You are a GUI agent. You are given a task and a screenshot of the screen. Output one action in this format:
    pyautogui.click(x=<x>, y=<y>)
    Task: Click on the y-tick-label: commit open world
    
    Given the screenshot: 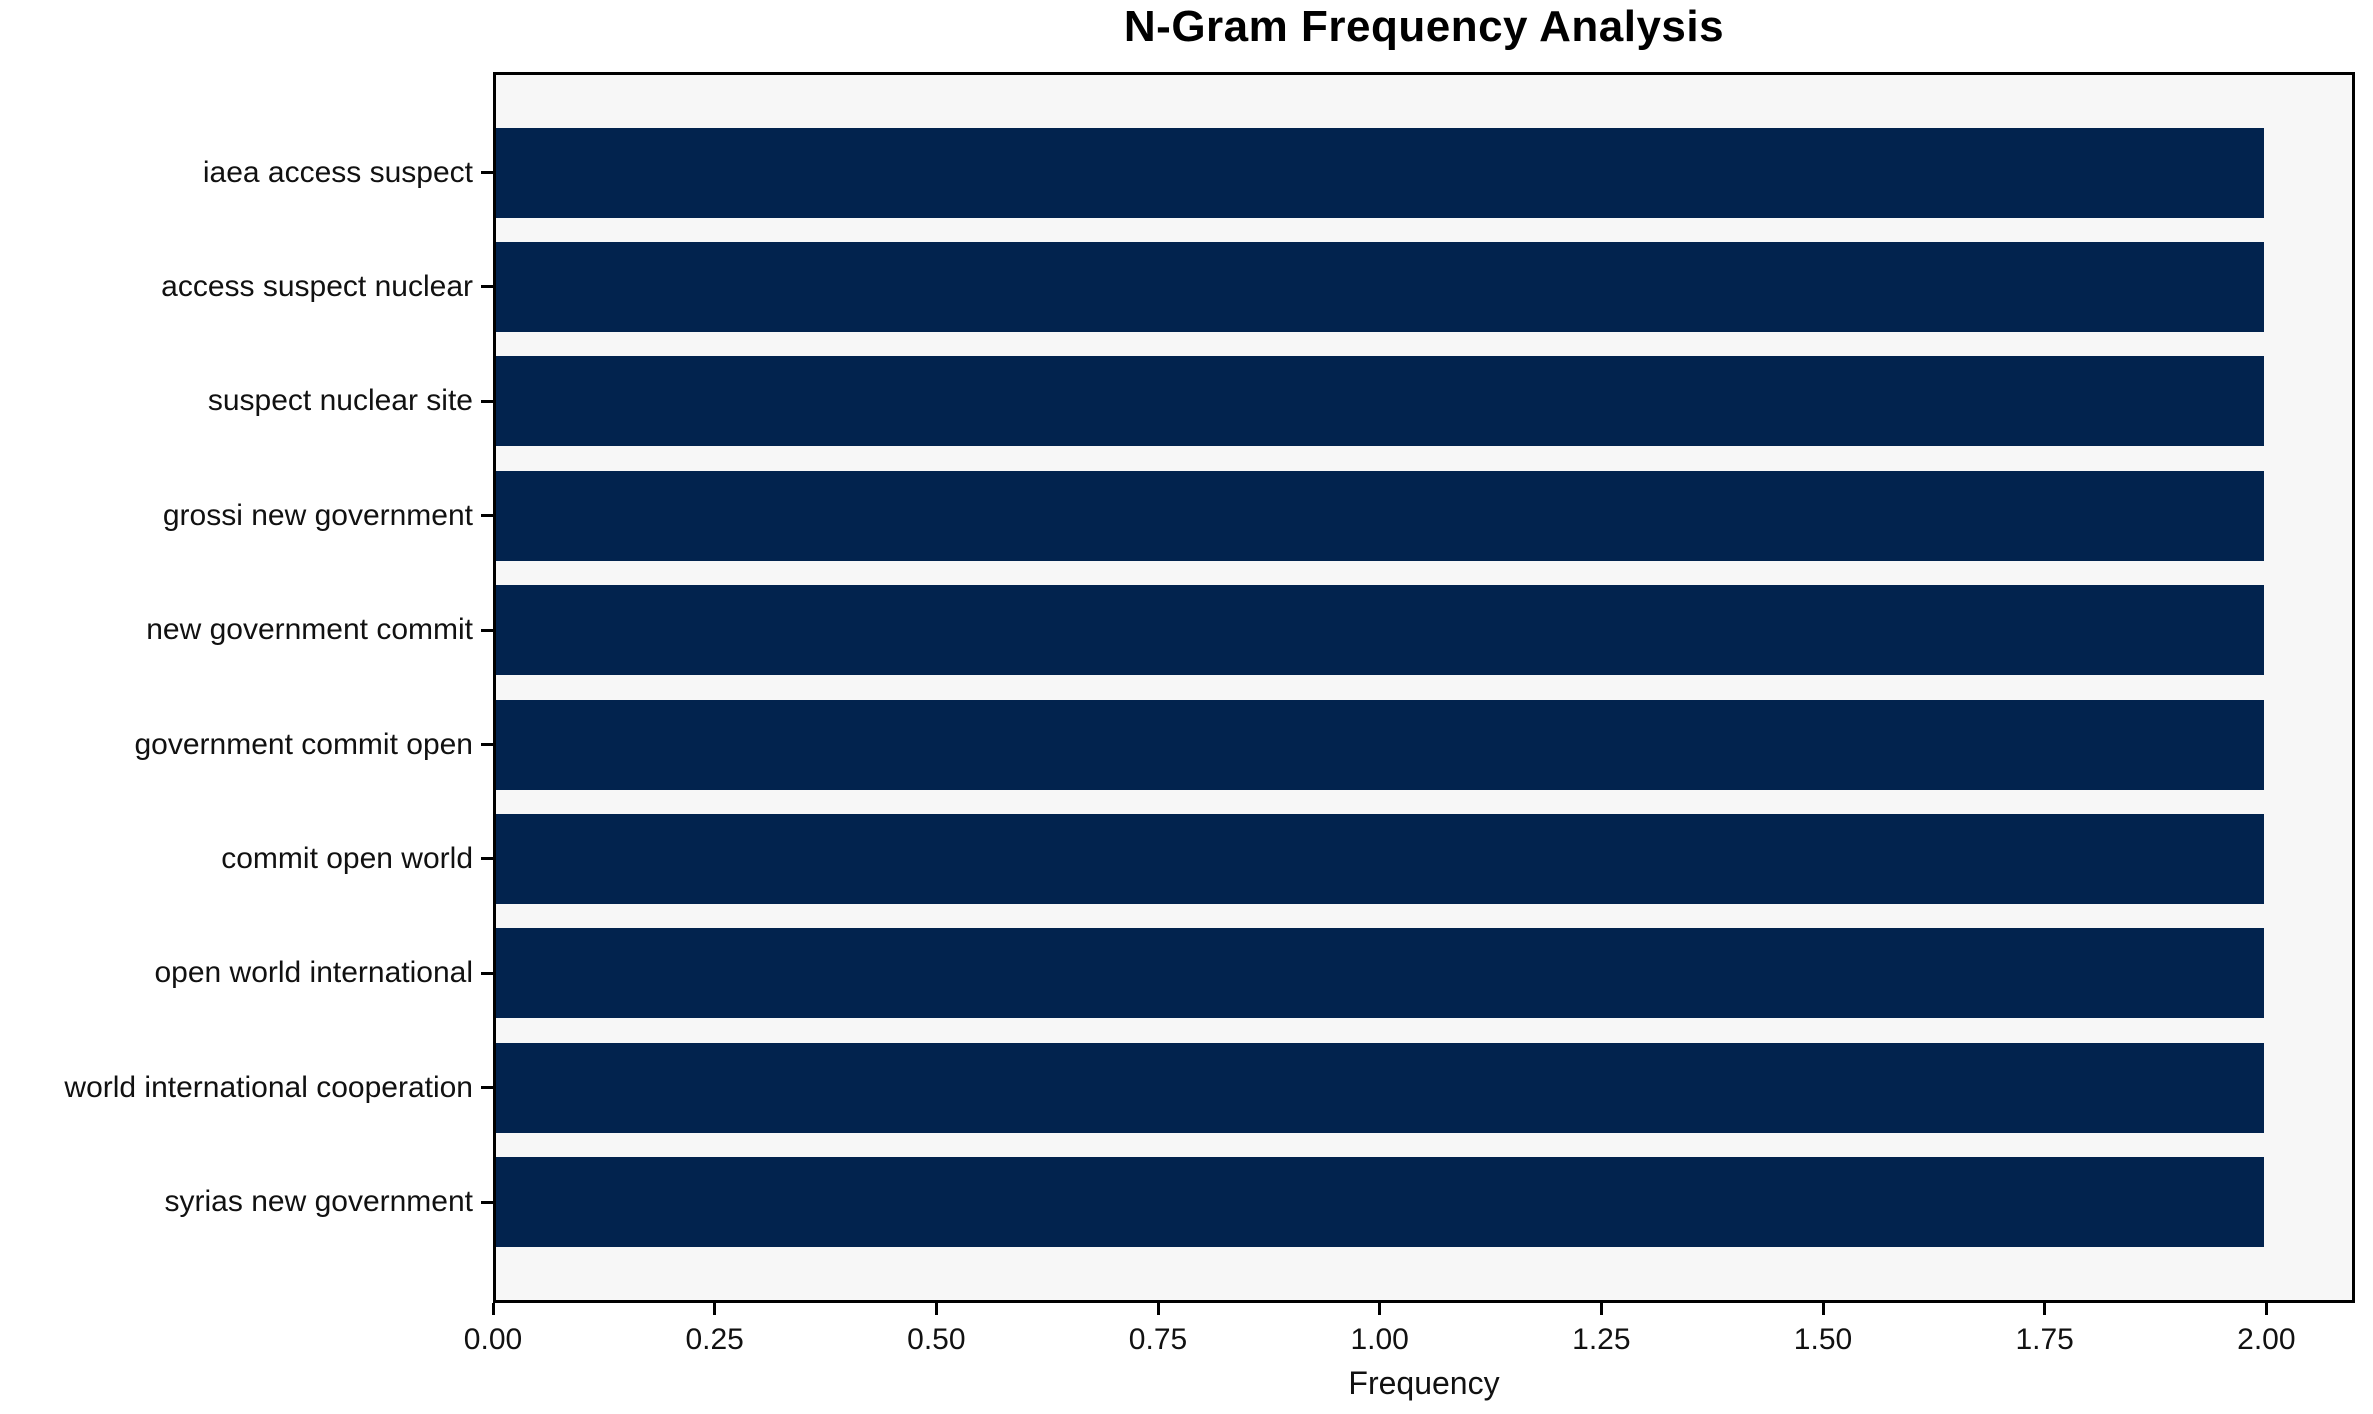 What is the action you would take?
    pyautogui.click(x=347, y=858)
    